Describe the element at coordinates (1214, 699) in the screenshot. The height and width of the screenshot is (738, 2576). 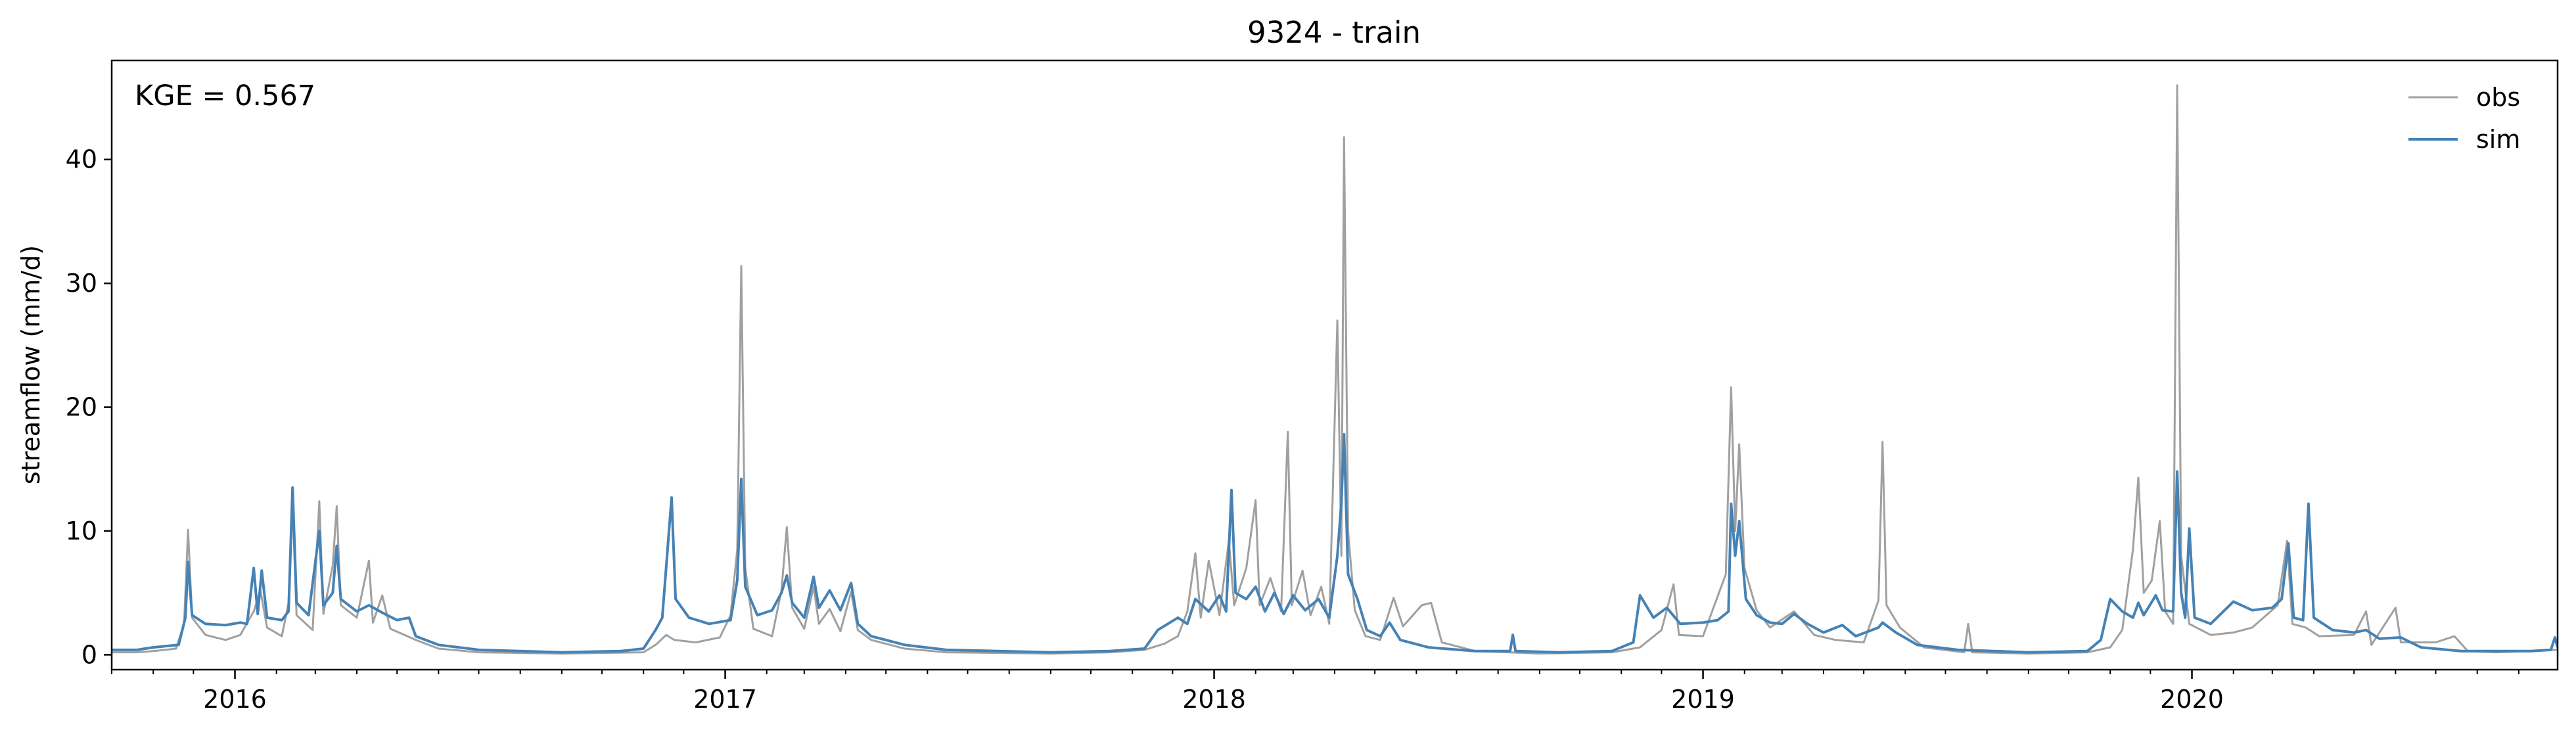
I see `x-tick-label: 2018` at that location.